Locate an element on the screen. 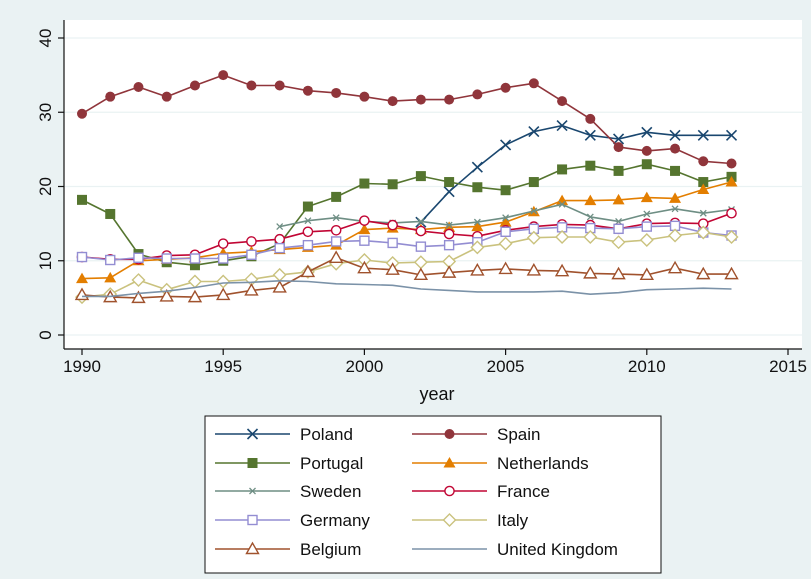  y-tick-label: 30 is located at coordinates (45, 112).